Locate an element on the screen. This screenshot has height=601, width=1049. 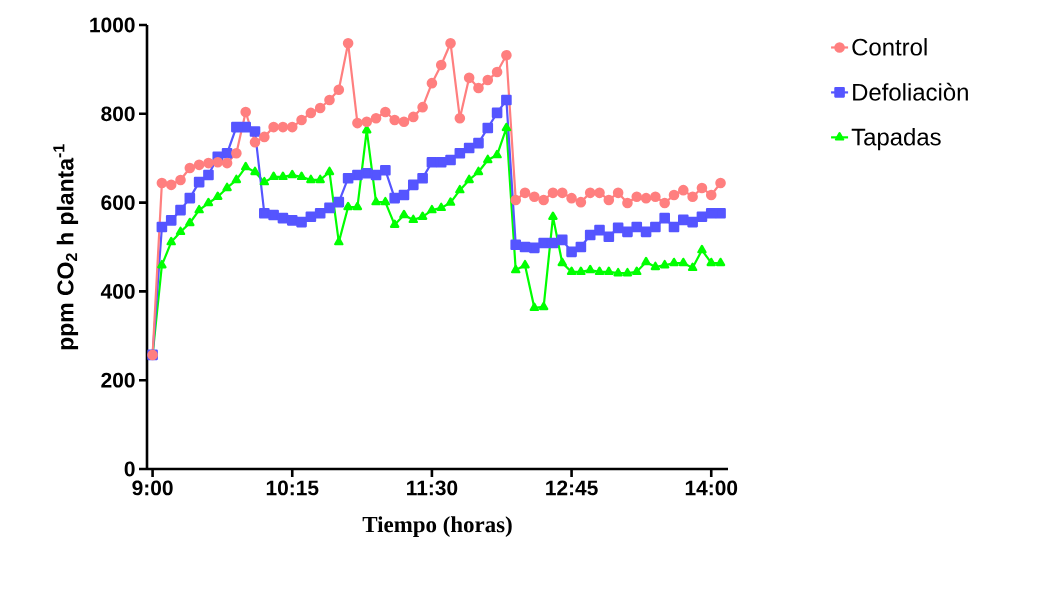
x-tick-label: 14:00 is located at coordinates (711, 488).